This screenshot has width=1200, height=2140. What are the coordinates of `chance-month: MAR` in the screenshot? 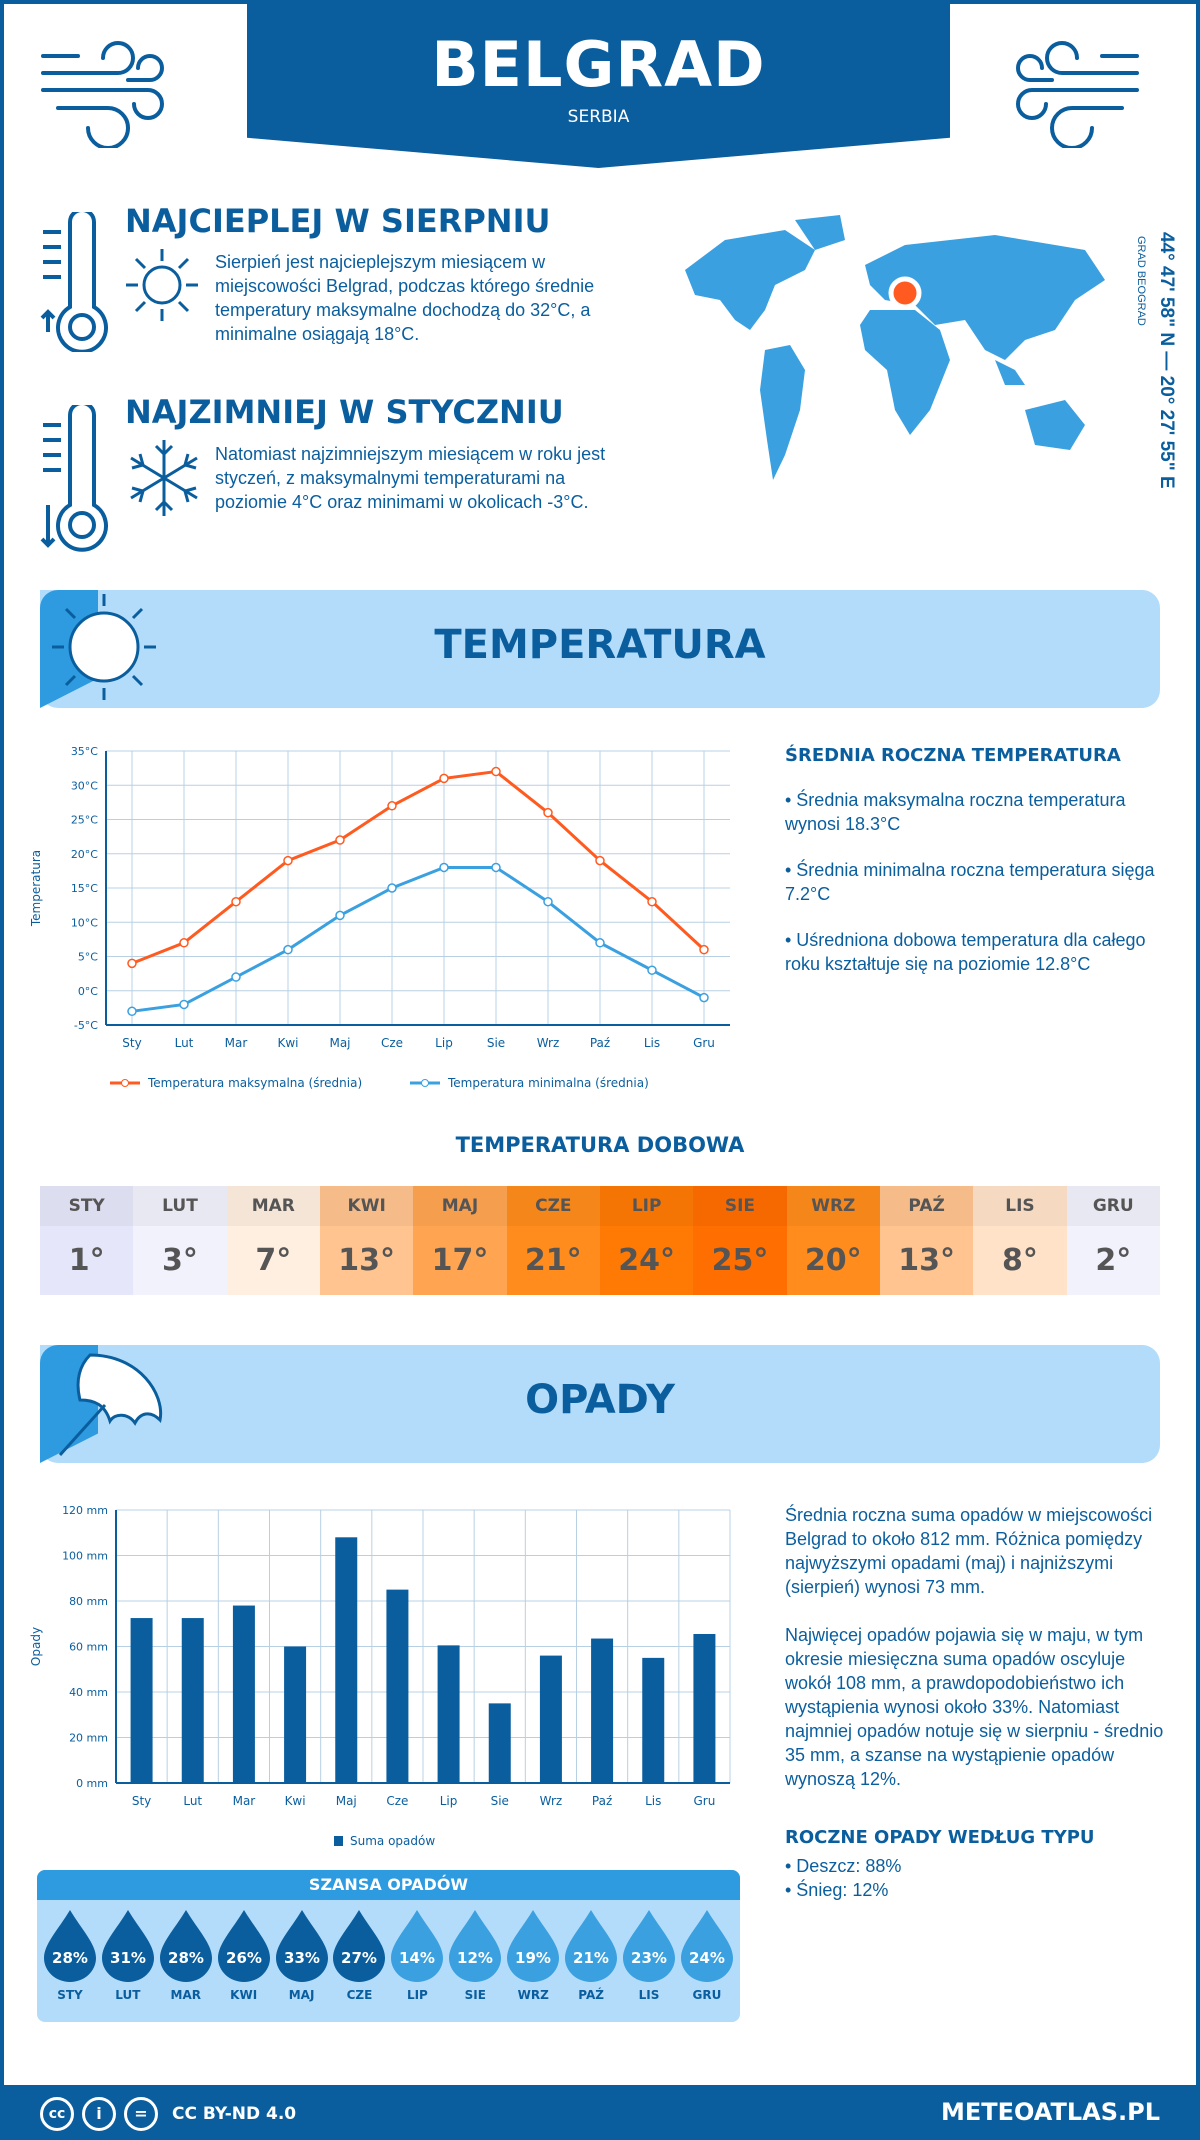 It's located at (185, 1995).